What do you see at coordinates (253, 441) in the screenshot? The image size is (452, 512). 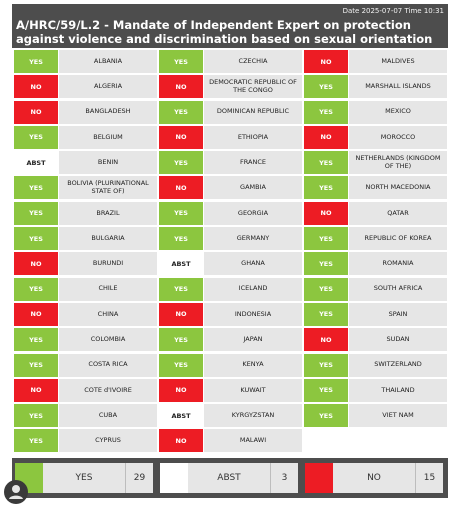 I see `country-name: MALAWI` at bounding box center [253, 441].